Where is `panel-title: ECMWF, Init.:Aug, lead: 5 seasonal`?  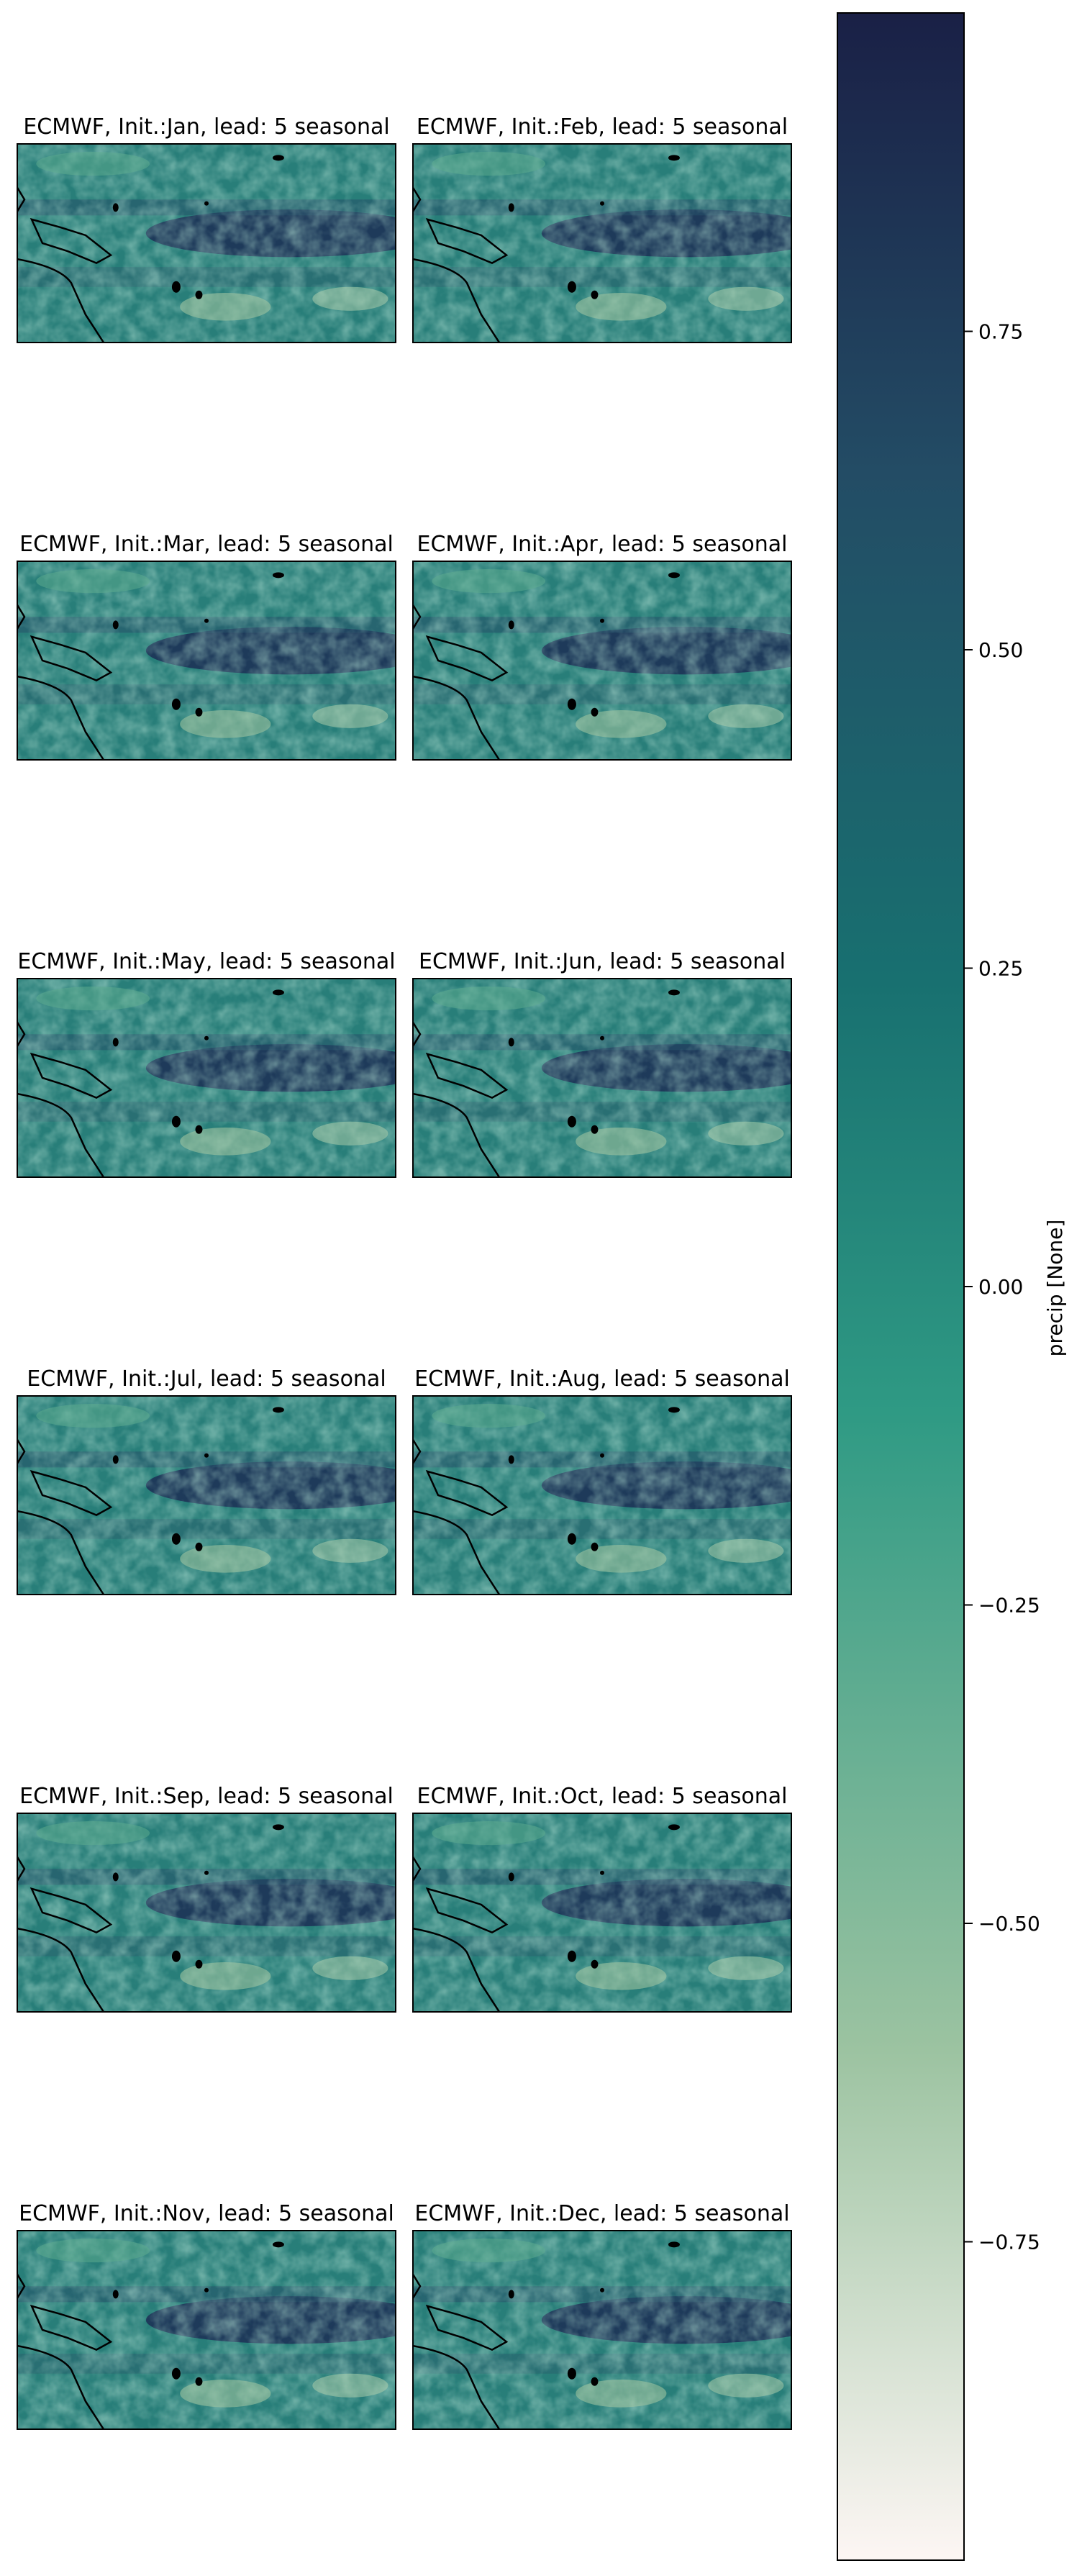
panel-title: ECMWF, Init.:Aug, lead: 5 seasonal is located at coordinates (602, 1379).